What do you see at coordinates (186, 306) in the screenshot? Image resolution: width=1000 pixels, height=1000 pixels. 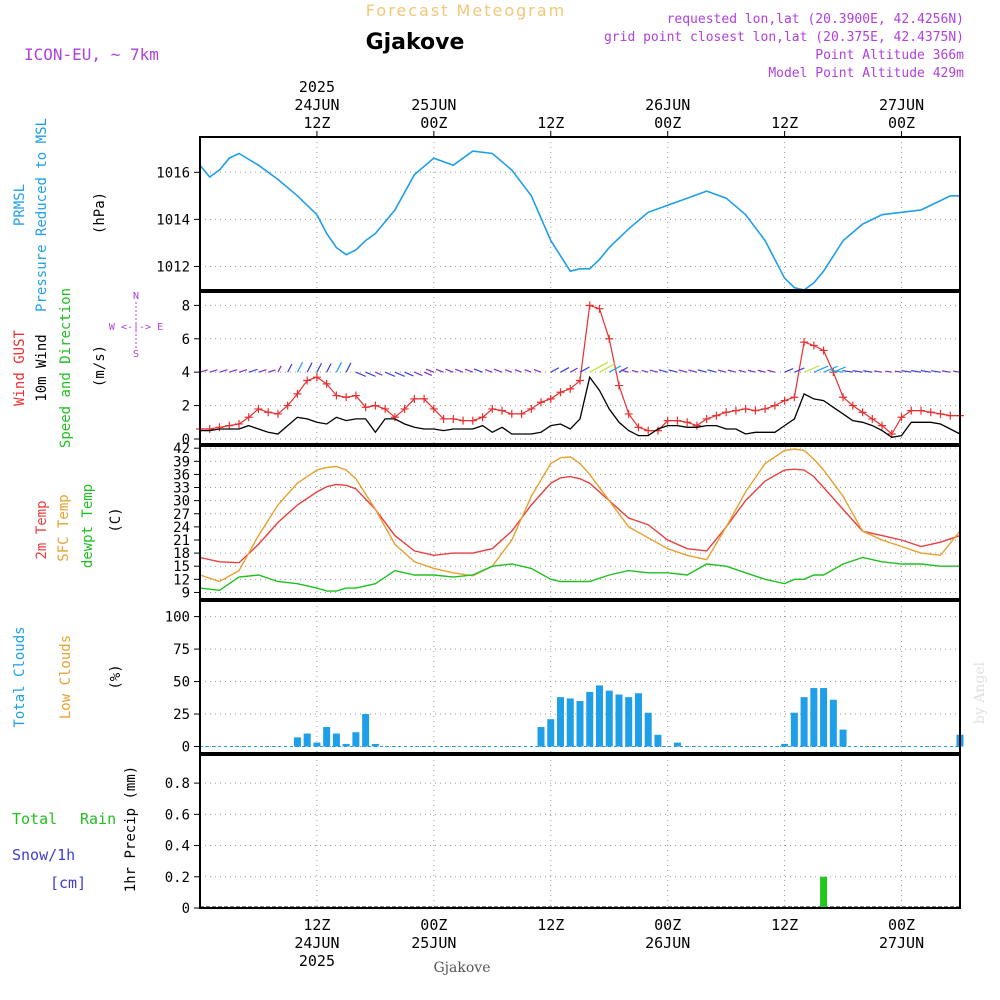 I see `wind-ytick-label: 8` at bounding box center [186, 306].